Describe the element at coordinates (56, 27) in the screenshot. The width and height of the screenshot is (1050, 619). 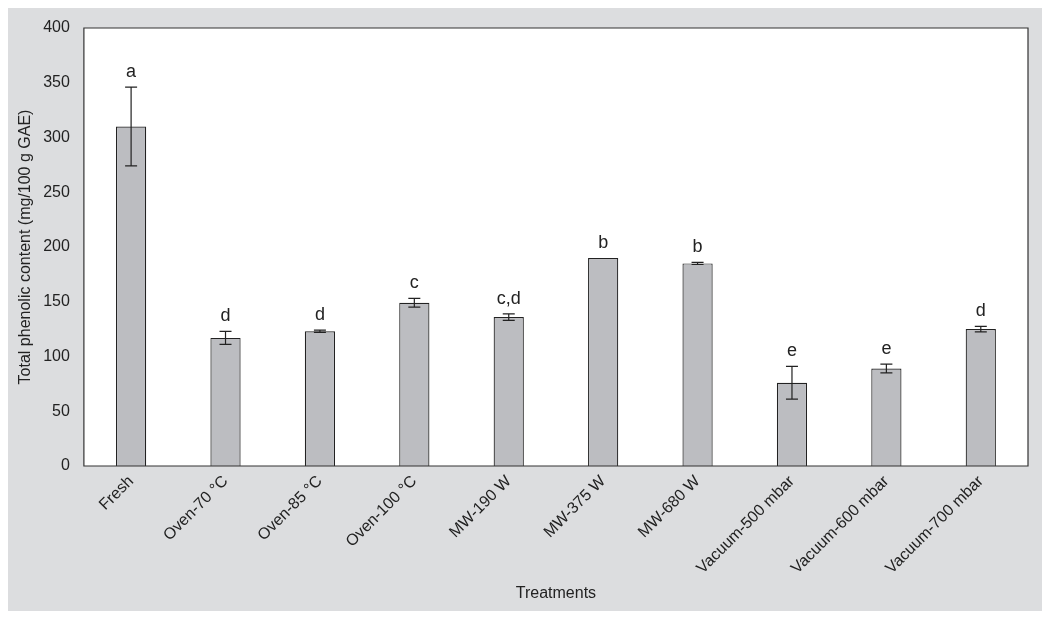
I see `y-tick-label: 400` at that location.